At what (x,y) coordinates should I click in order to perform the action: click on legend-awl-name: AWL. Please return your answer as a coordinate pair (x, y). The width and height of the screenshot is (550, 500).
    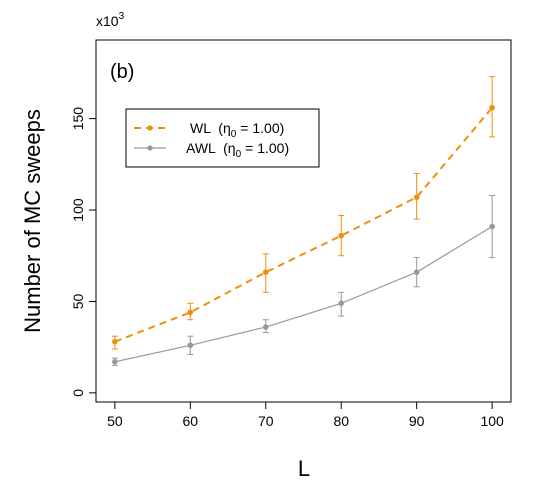
    Looking at the image, I should click on (201, 148).